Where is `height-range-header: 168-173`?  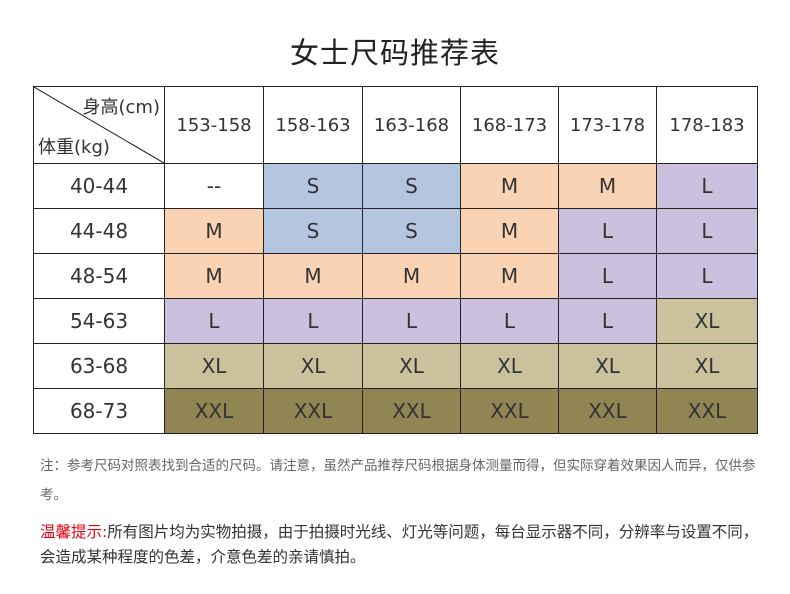 height-range-header: 168-173 is located at coordinates (509, 125).